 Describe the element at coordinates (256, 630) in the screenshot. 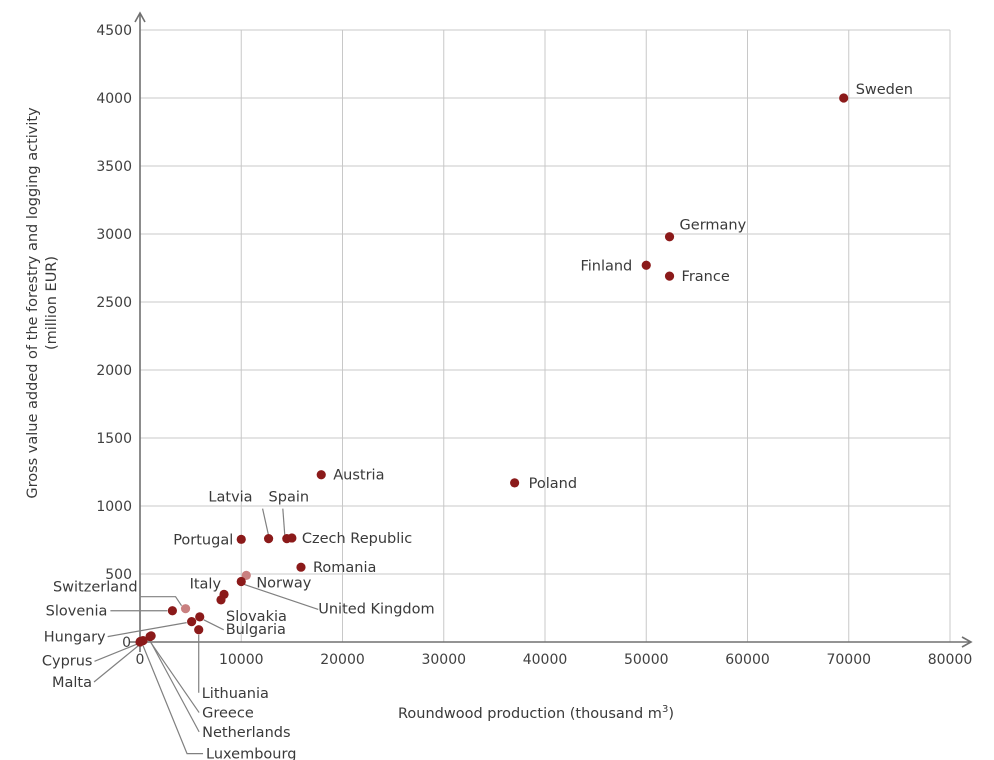

I see `point-label-bulgaria: Bulgaria` at that location.